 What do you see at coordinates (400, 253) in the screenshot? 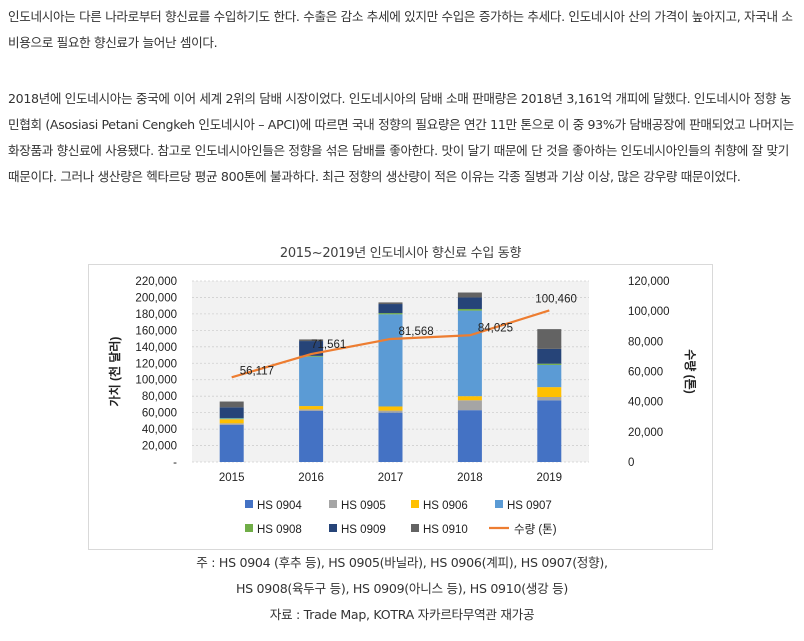
I see `chart-title: 2015~2019년 인도네시아 향신료 수입 동향` at bounding box center [400, 253].